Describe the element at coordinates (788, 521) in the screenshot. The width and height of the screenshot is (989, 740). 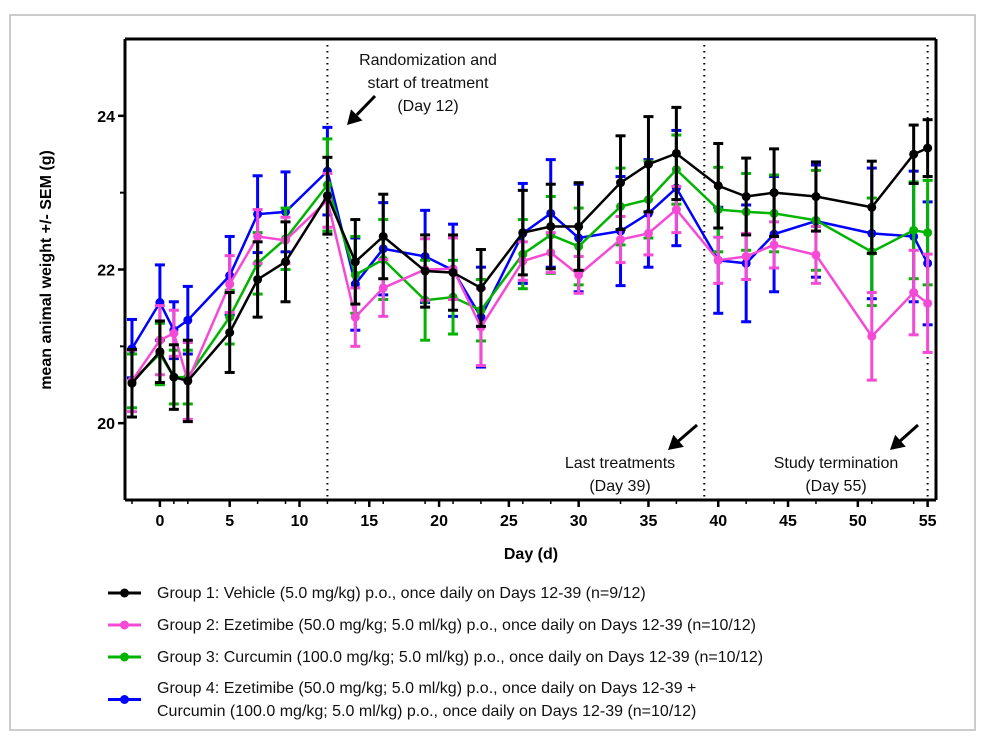
I see `x-tick-label: 45` at that location.